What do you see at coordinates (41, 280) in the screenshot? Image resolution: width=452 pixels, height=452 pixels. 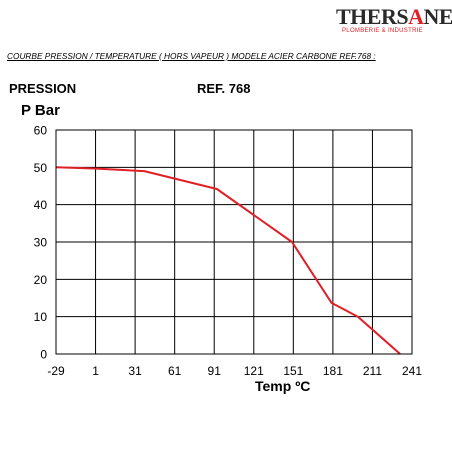 I see `y-tick-label: 20` at bounding box center [41, 280].